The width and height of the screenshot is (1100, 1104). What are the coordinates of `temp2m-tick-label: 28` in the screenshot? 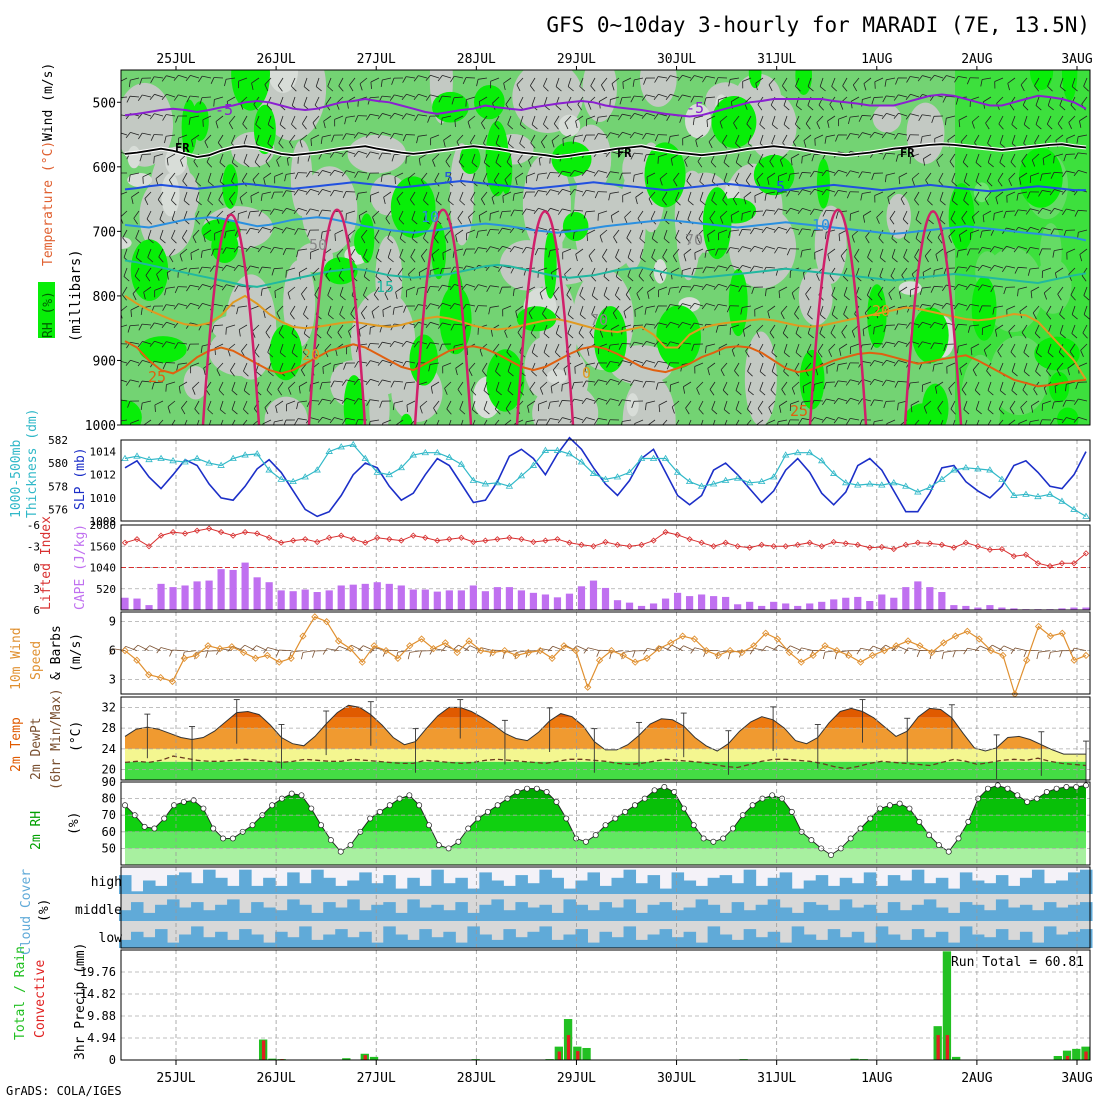 It's located at (109, 728).